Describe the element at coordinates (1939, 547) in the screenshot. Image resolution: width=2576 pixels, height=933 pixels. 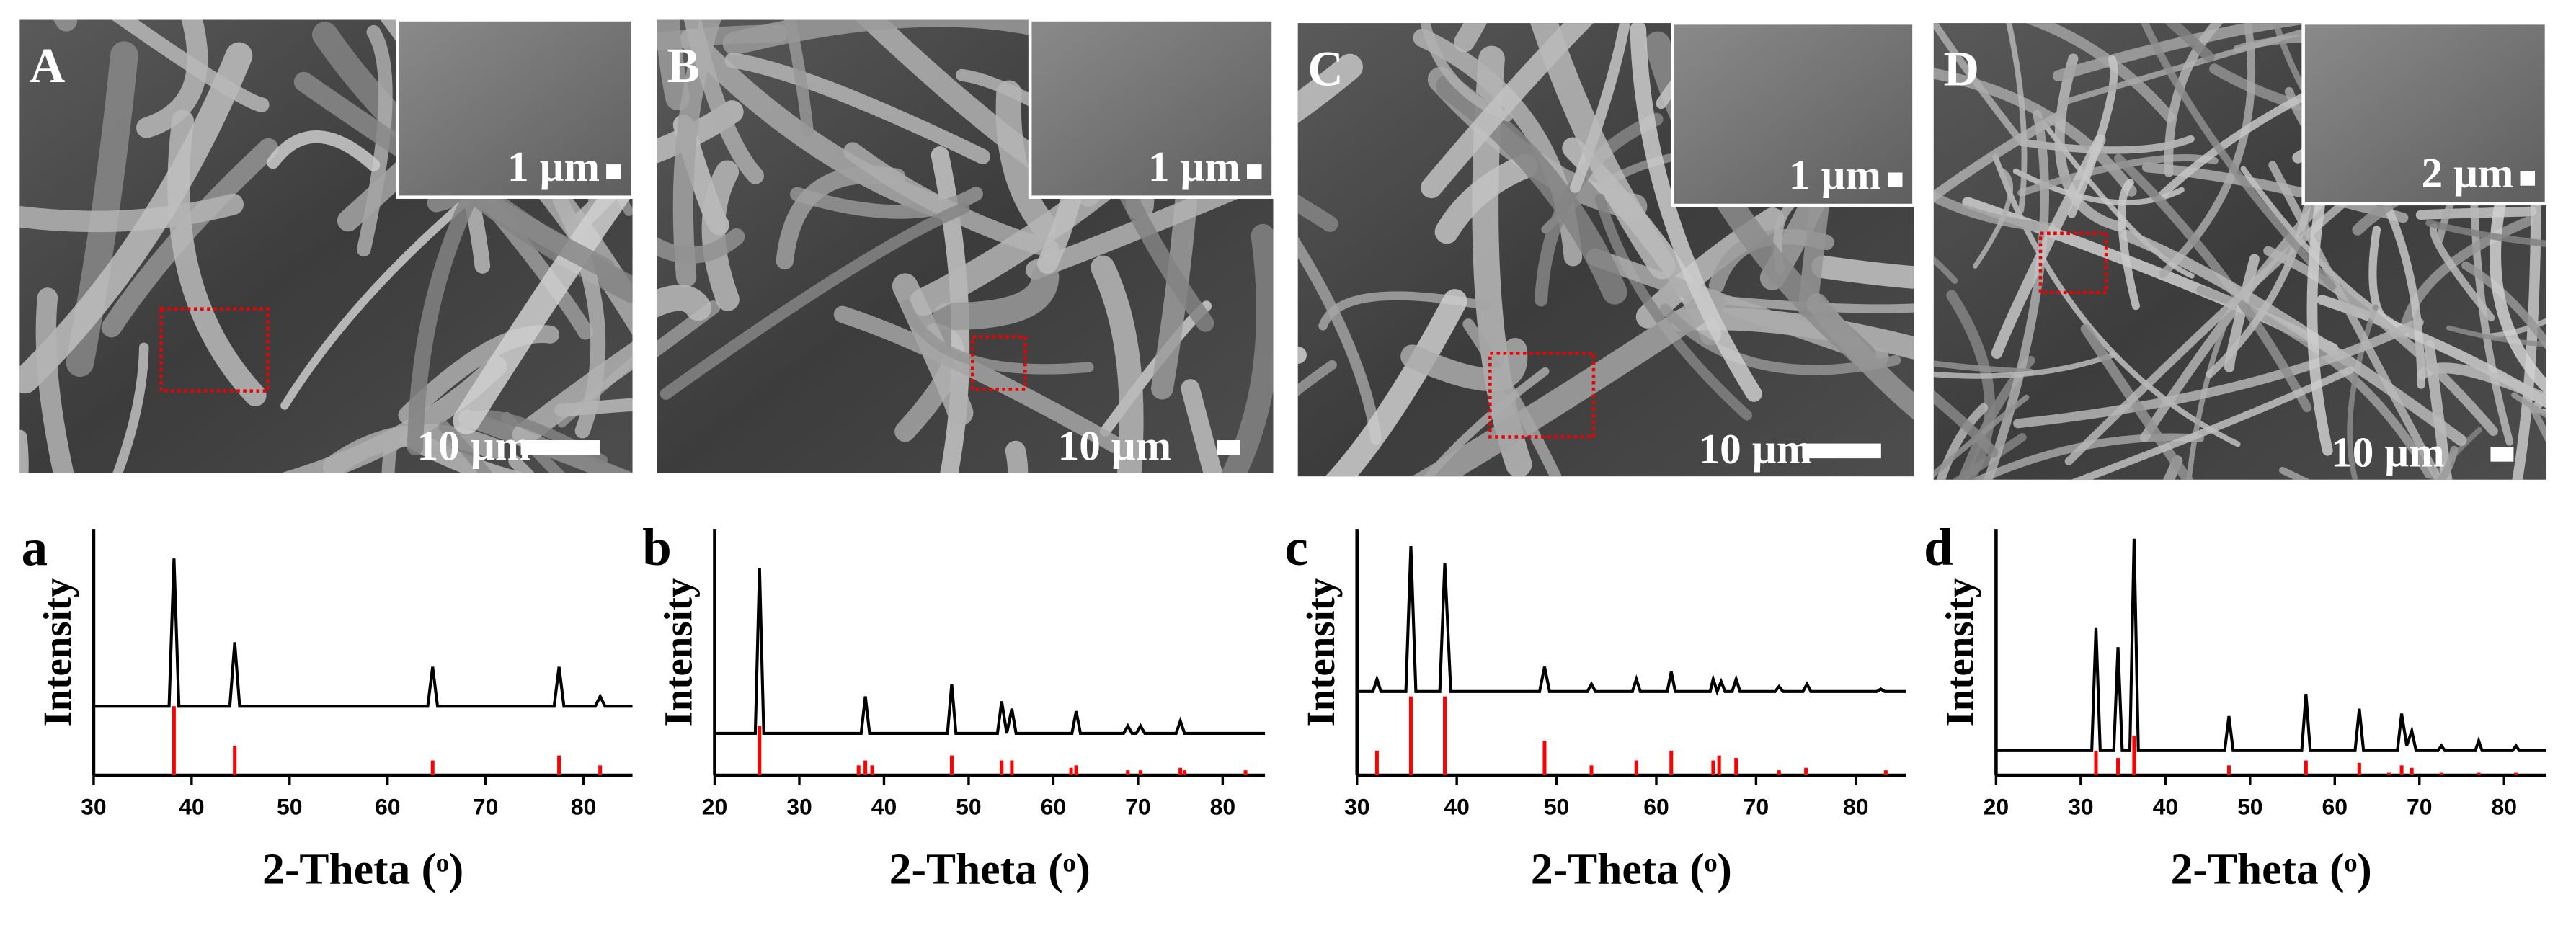
I see `panel-label: d` at that location.